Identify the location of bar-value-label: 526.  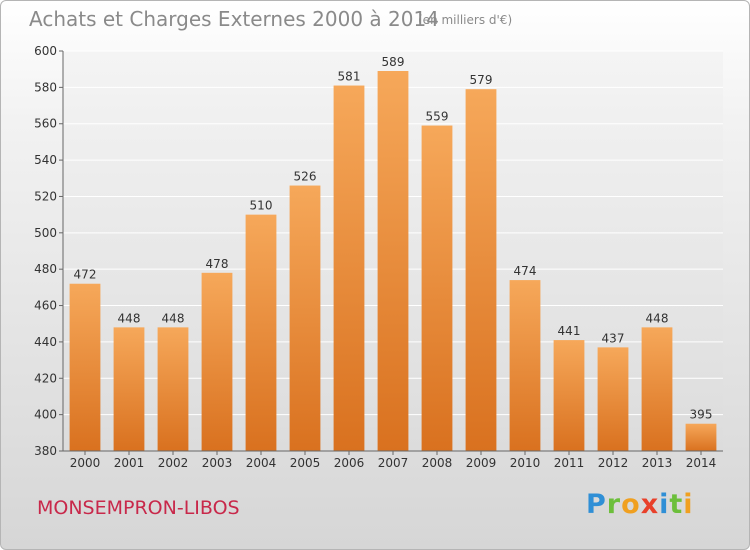
(305, 177).